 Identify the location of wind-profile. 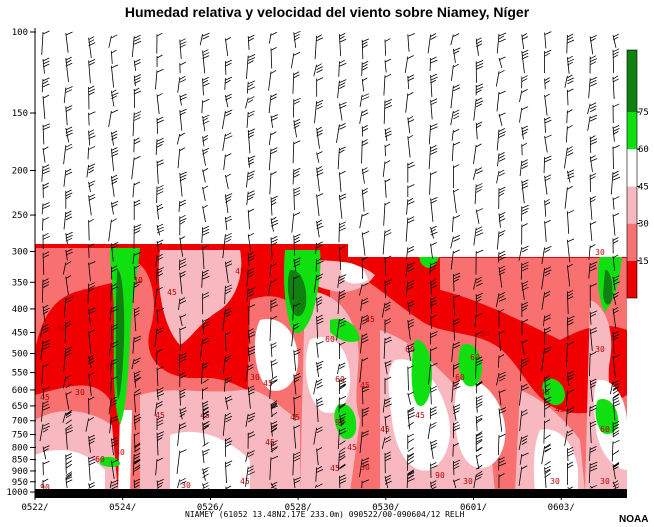
(501, 260).